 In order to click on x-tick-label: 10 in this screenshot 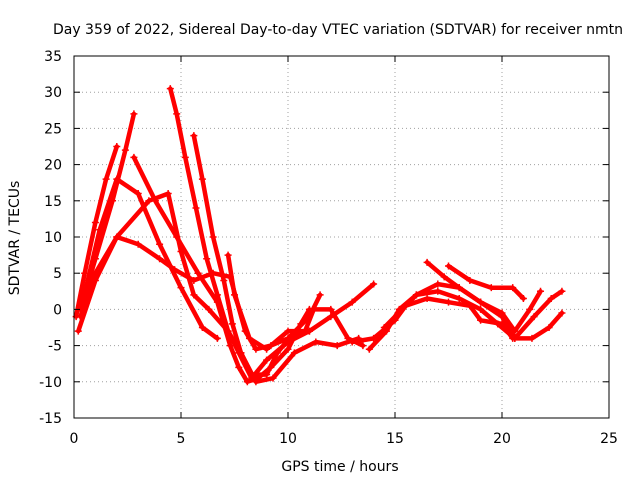, I will do `click(288, 439)`.